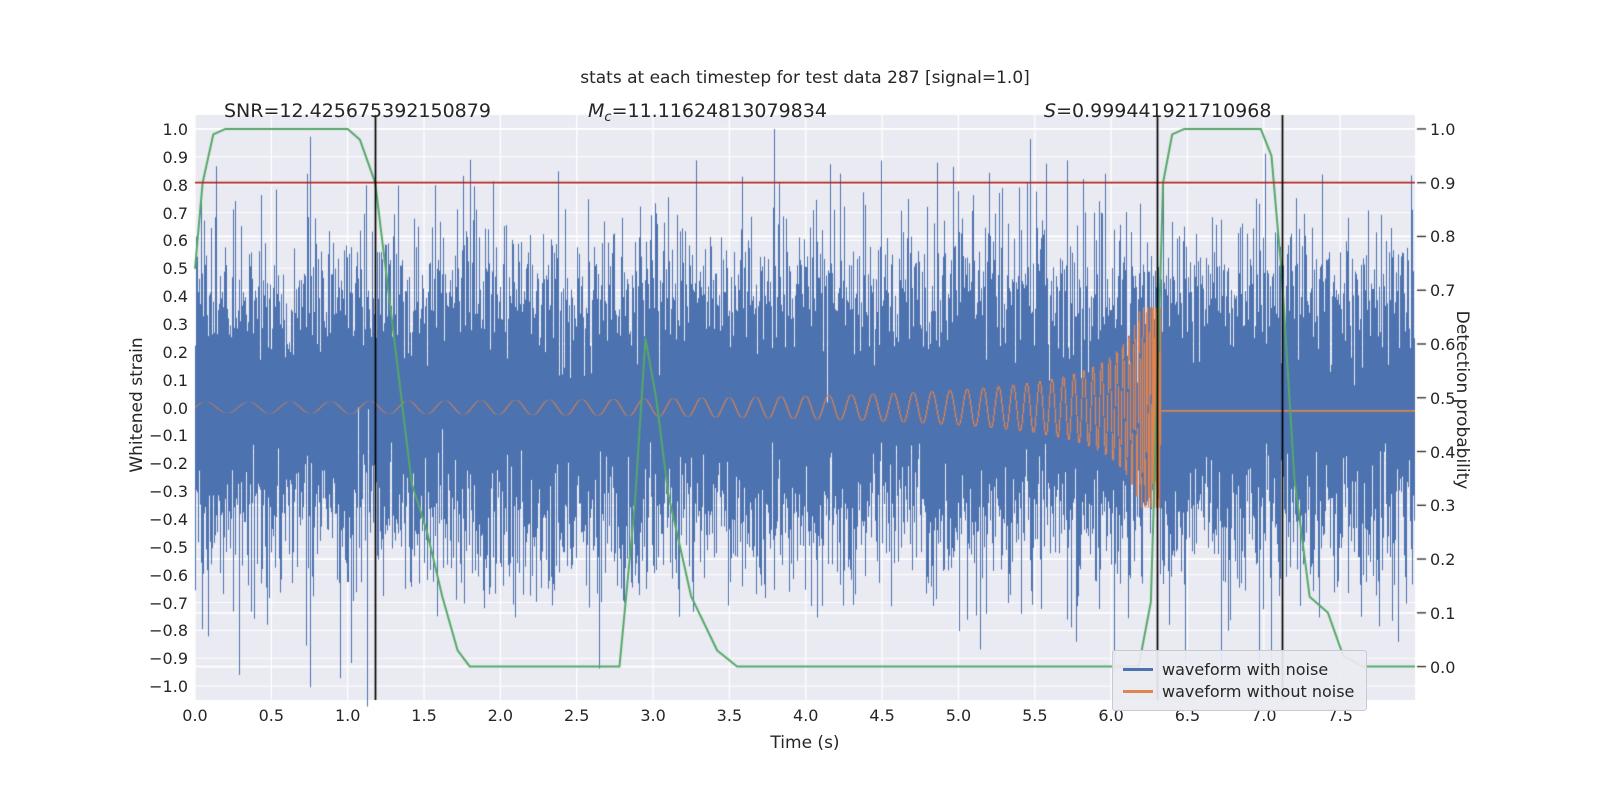 This screenshot has width=1600, height=800. What do you see at coordinates (168, 687) in the screenshot?
I see `y-left-tick-label: −1.0` at bounding box center [168, 687].